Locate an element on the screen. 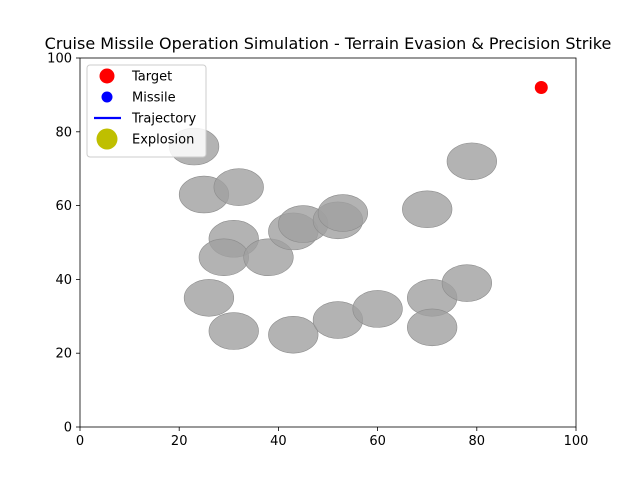 The height and width of the screenshot is (480, 640). y-tick-label-0: 0 is located at coordinates (68, 428).